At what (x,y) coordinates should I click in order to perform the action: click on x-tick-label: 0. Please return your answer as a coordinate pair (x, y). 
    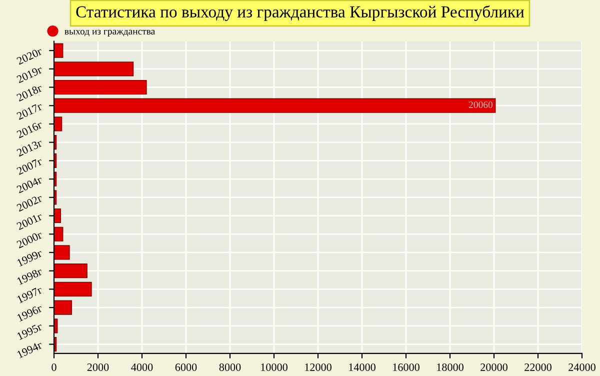
    Looking at the image, I should click on (54, 367).